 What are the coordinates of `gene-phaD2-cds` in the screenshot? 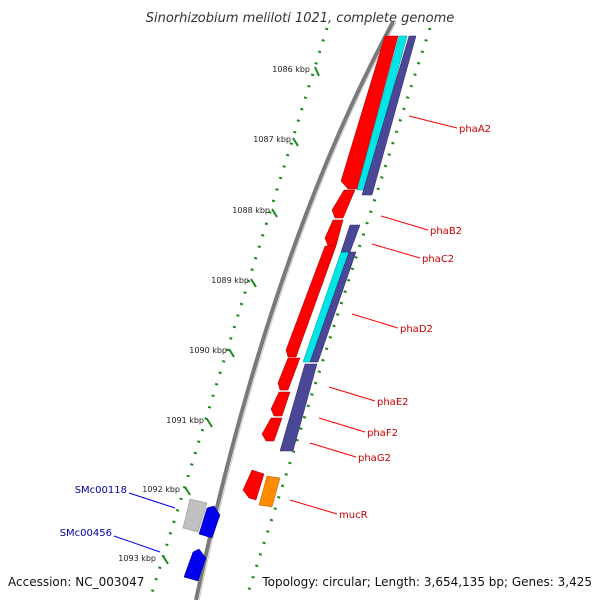 It's located at (311, 301).